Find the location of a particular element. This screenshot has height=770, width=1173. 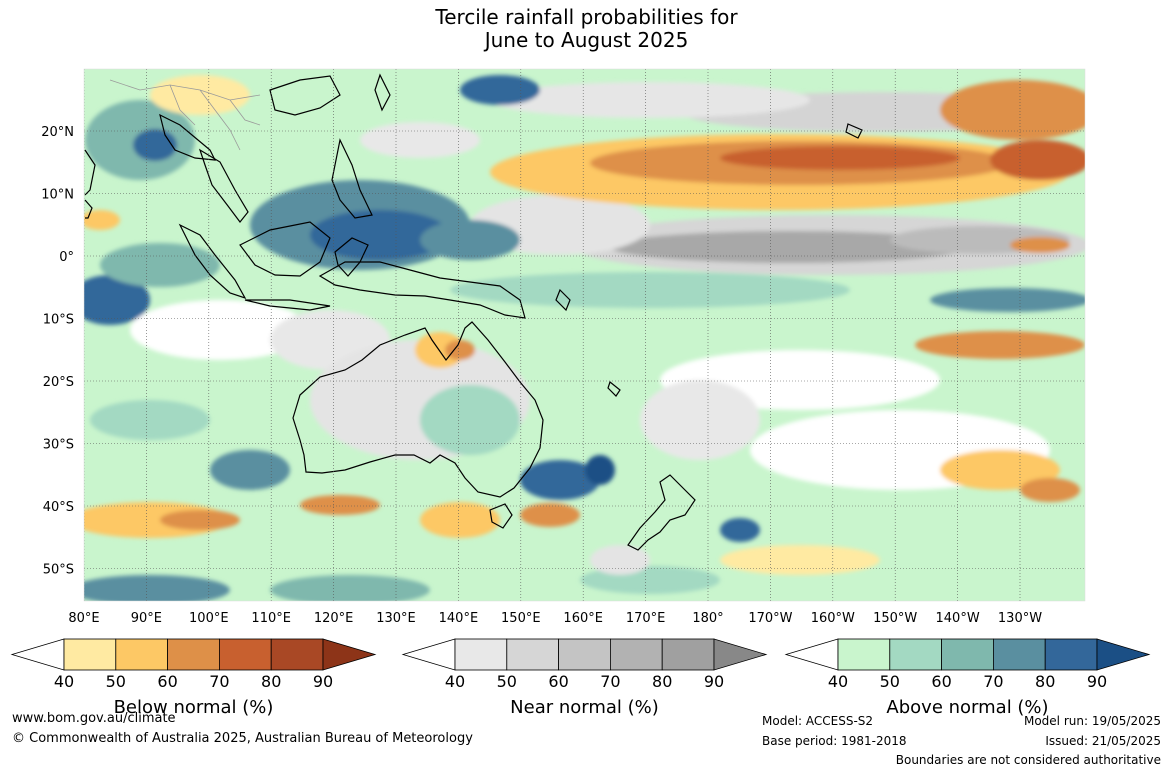

lon-label: 120°E is located at coordinates (334, 618).